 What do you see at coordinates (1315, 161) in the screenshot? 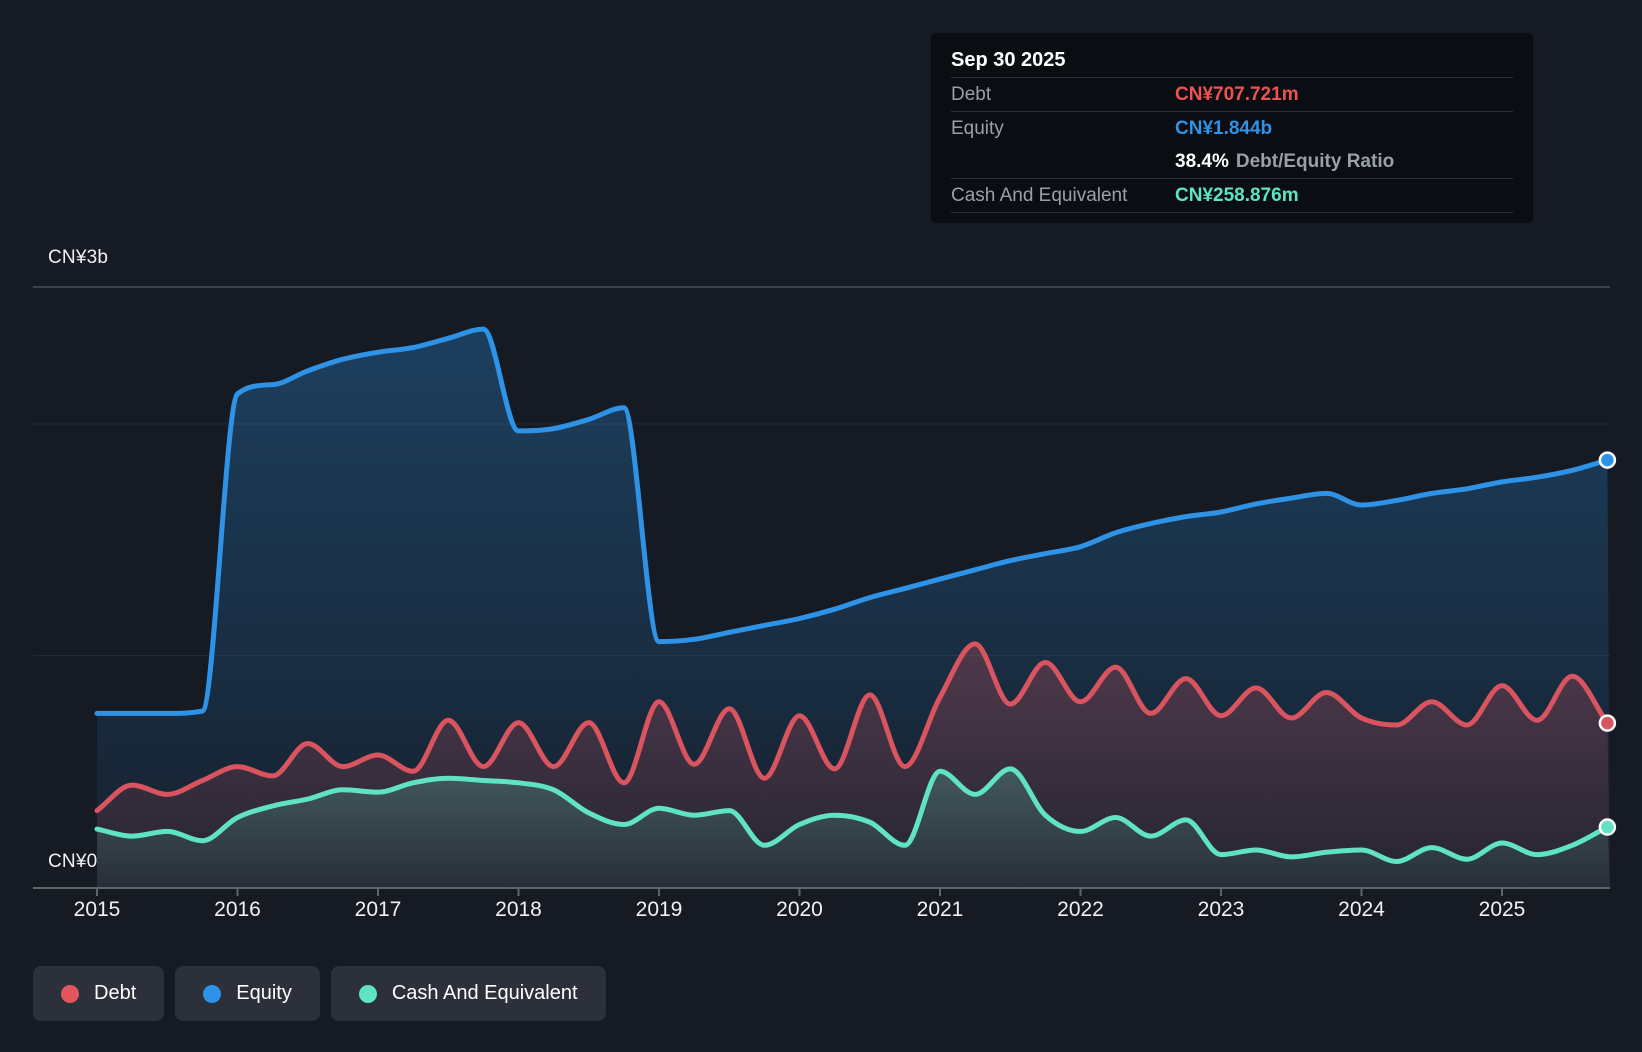
I see `tooltip-ratio-label: Debt/Equity Ratio` at bounding box center [1315, 161].